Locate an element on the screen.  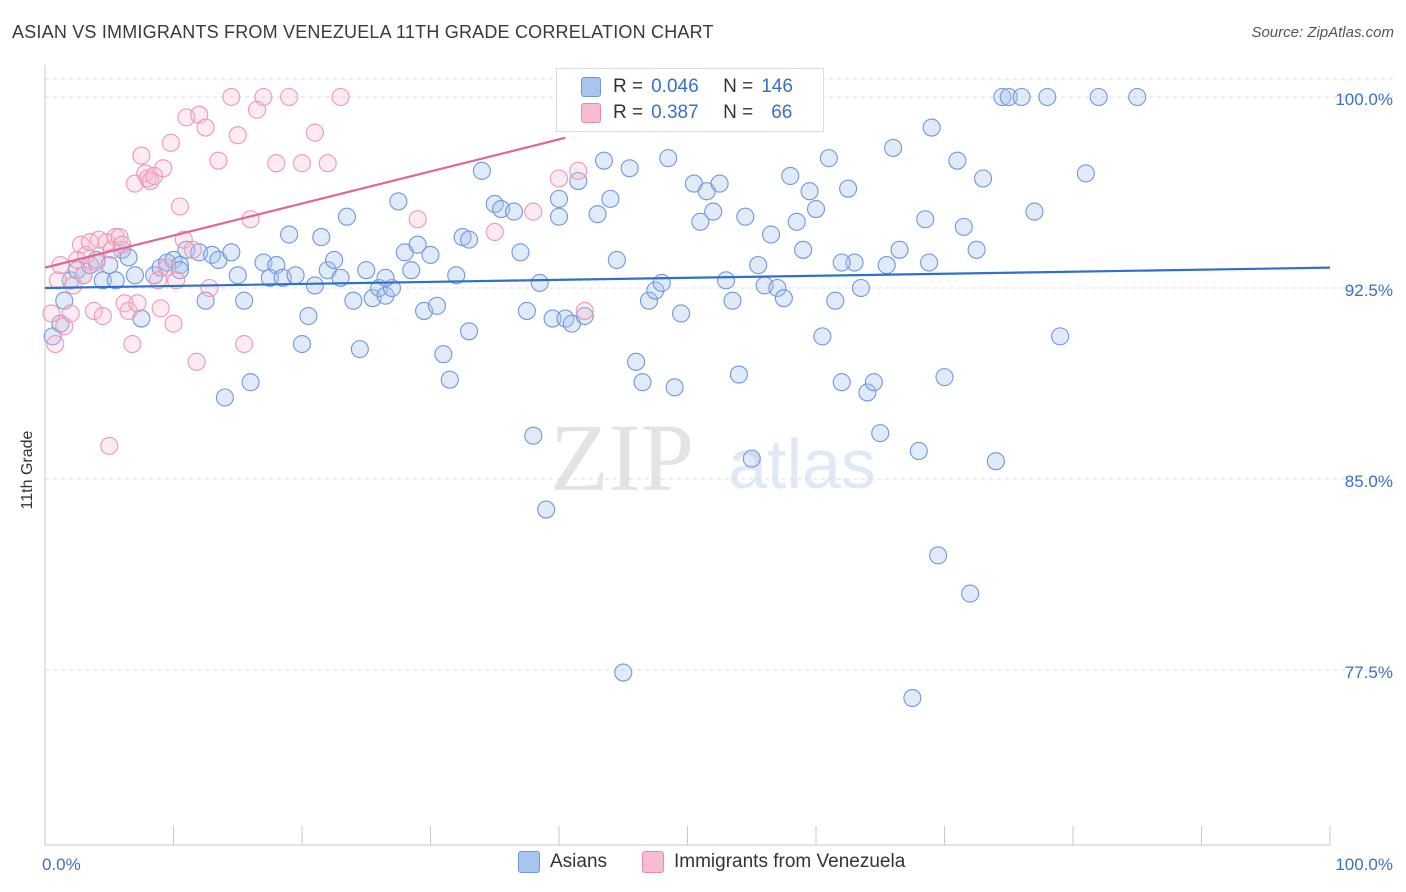
legend-item-asians: Asians is located at coordinates (562, 862).